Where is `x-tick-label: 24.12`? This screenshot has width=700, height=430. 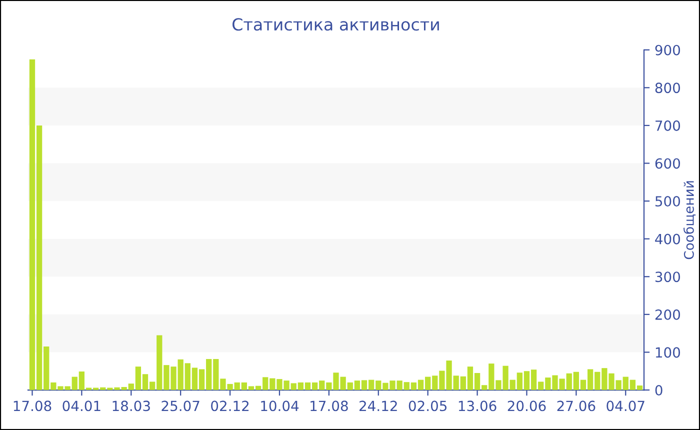
x-tick-label: 24.12 is located at coordinates (378, 405).